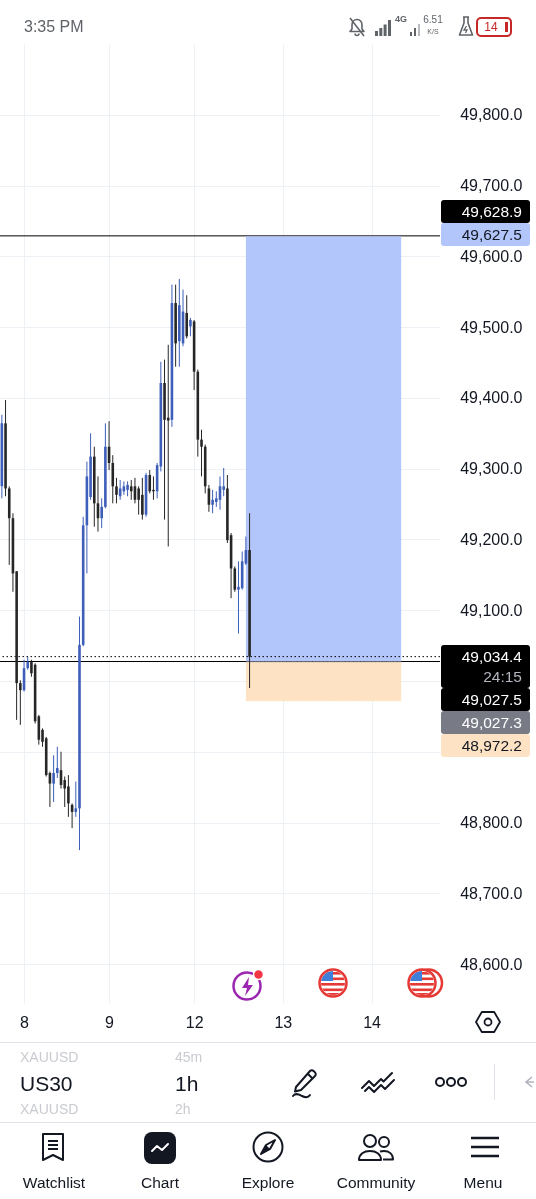  What do you see at coordinates (491, 327) in the screenshot?
I see `y-tick-label: 49,500.0` at bounding box center [491, 327].